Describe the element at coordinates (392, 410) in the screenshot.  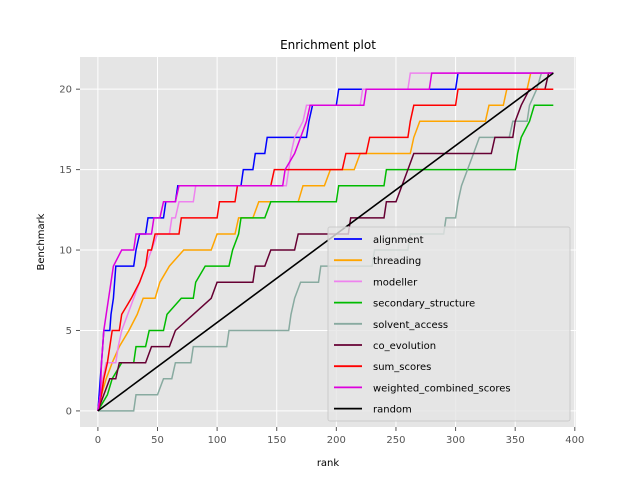
I see `legend-label: random` at that location.